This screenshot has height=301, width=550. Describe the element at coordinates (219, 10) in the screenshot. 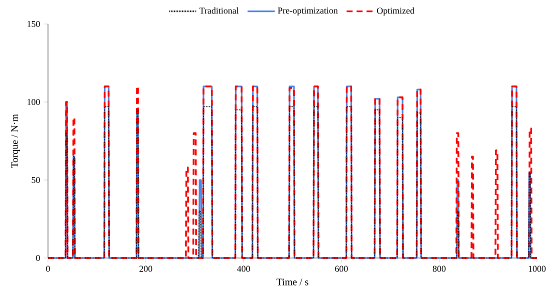

I see `legend-label: Traditional` at that location.